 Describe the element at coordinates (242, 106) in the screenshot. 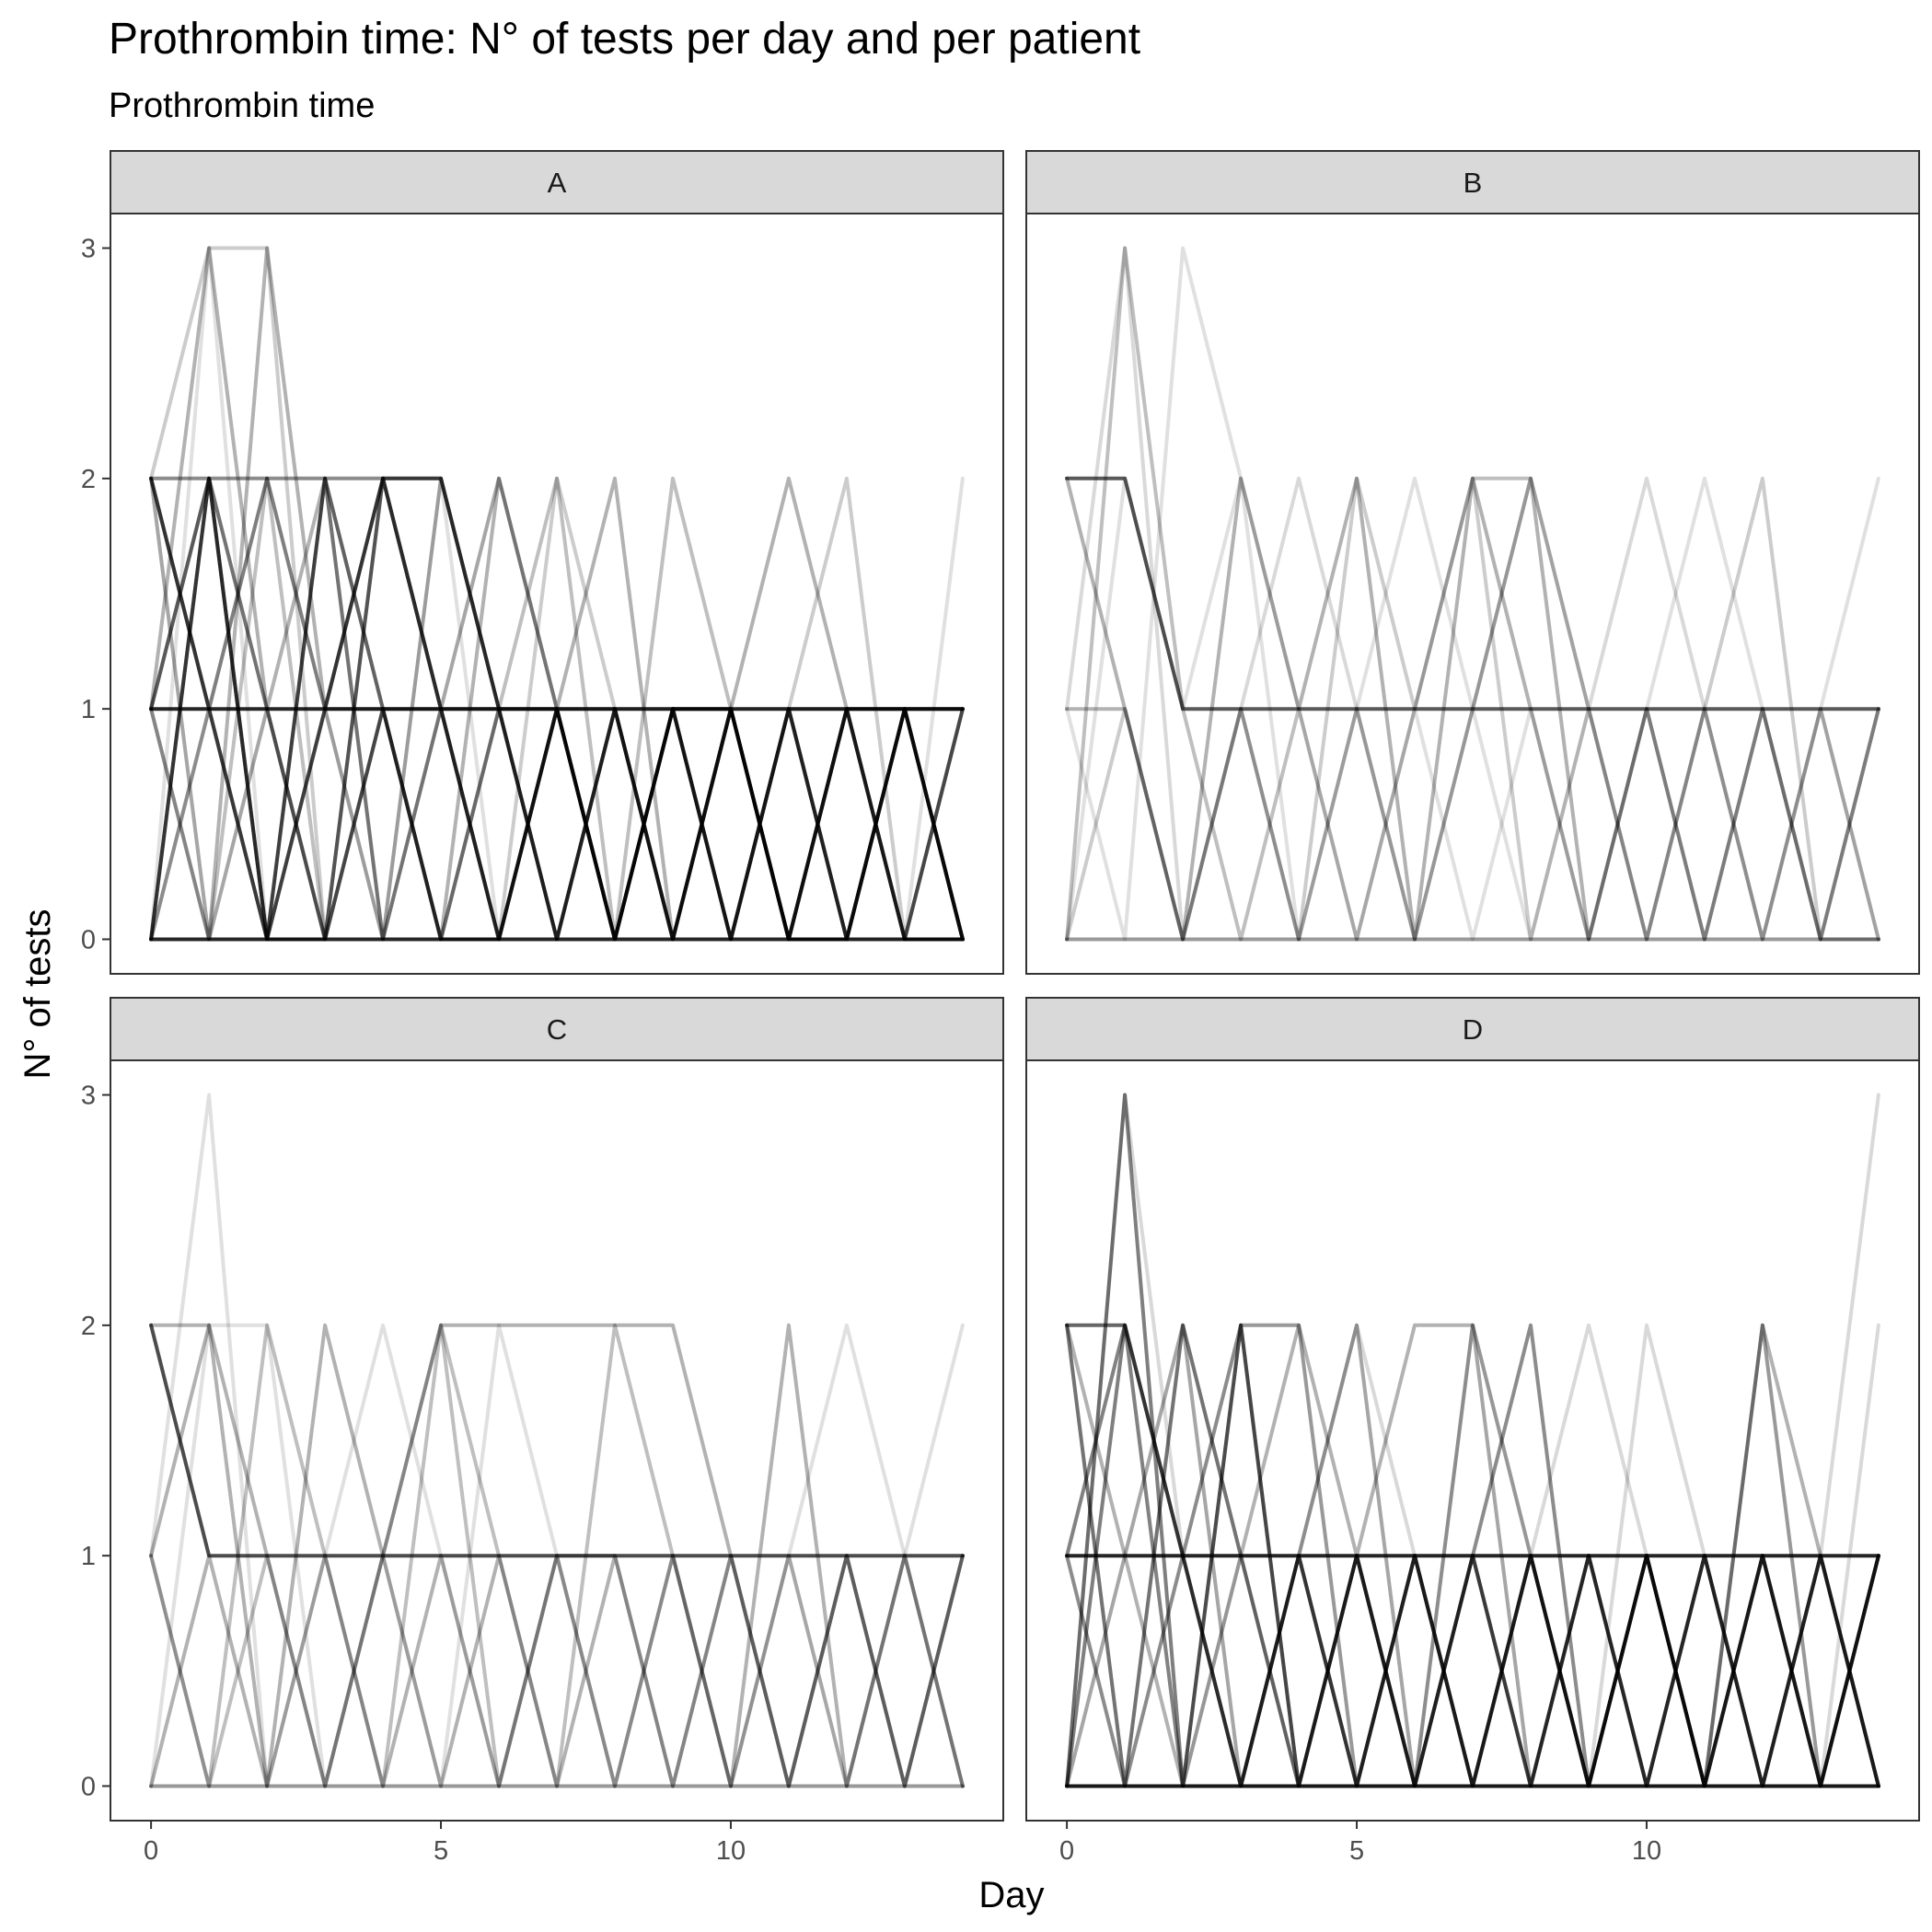

I see `chart-subtitle: Prothrombin time` at that location.